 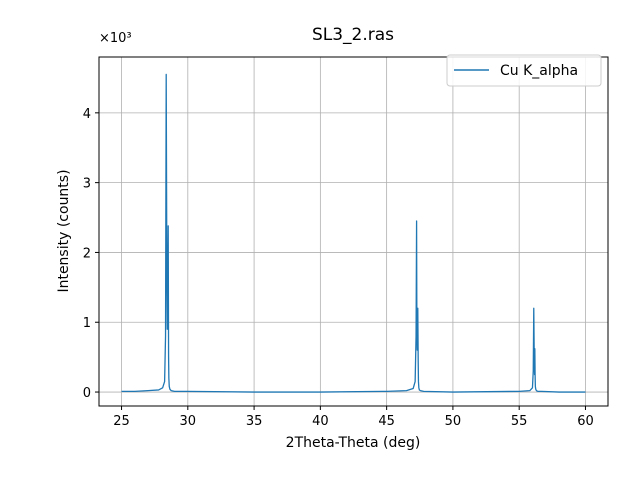 I want to click on x-tick-label: 50, so click(x=453, y=421).